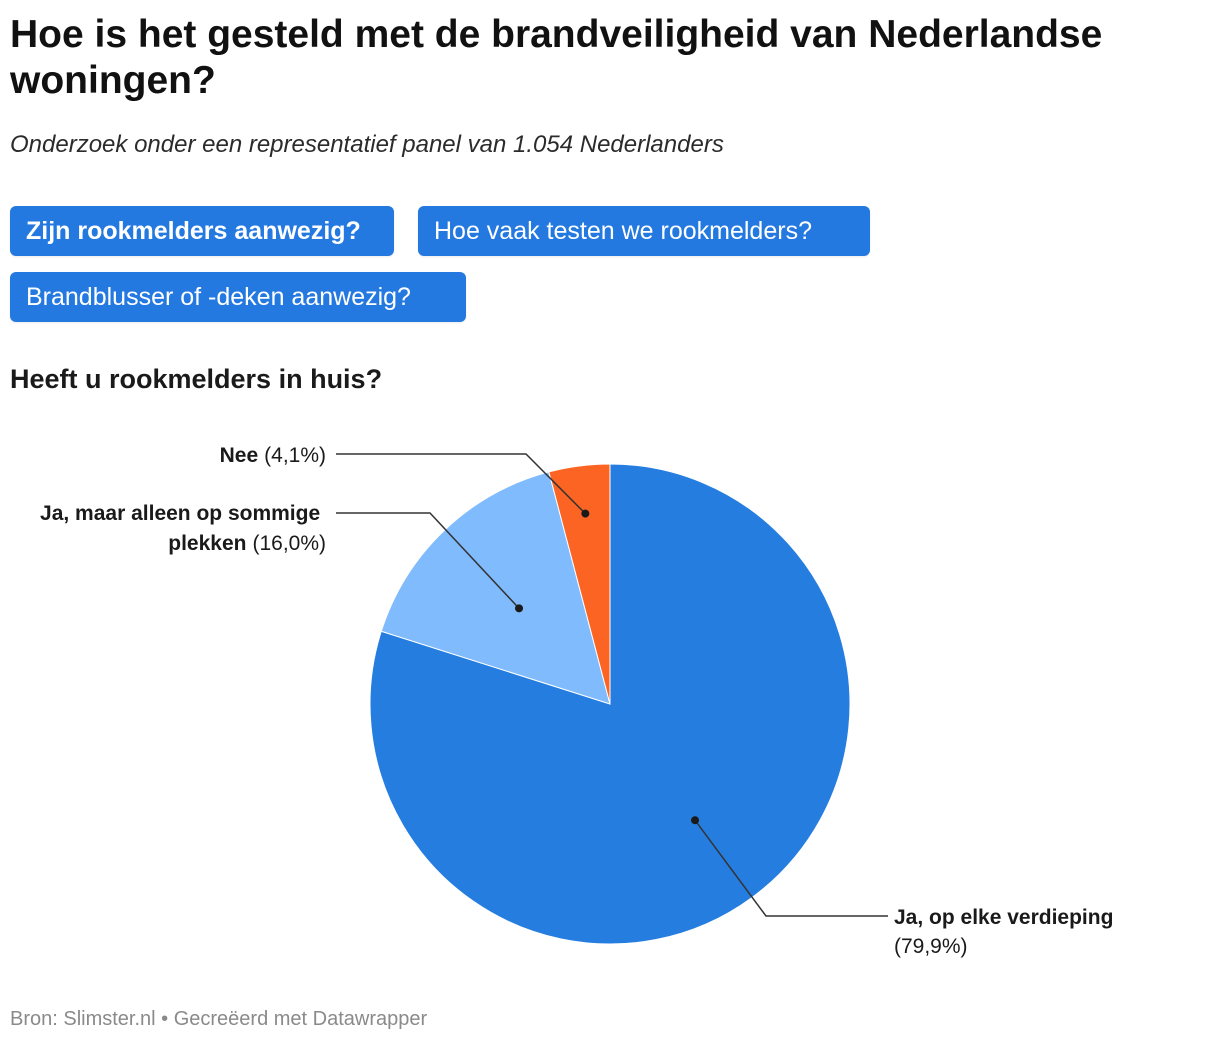 Image resolution: width=1220 pixels, height=1044 pixels. What do you see at coordinates (428, 560) in the screenshot?
I see `leader-sommige-plekken` at bounding box center [428, 560].